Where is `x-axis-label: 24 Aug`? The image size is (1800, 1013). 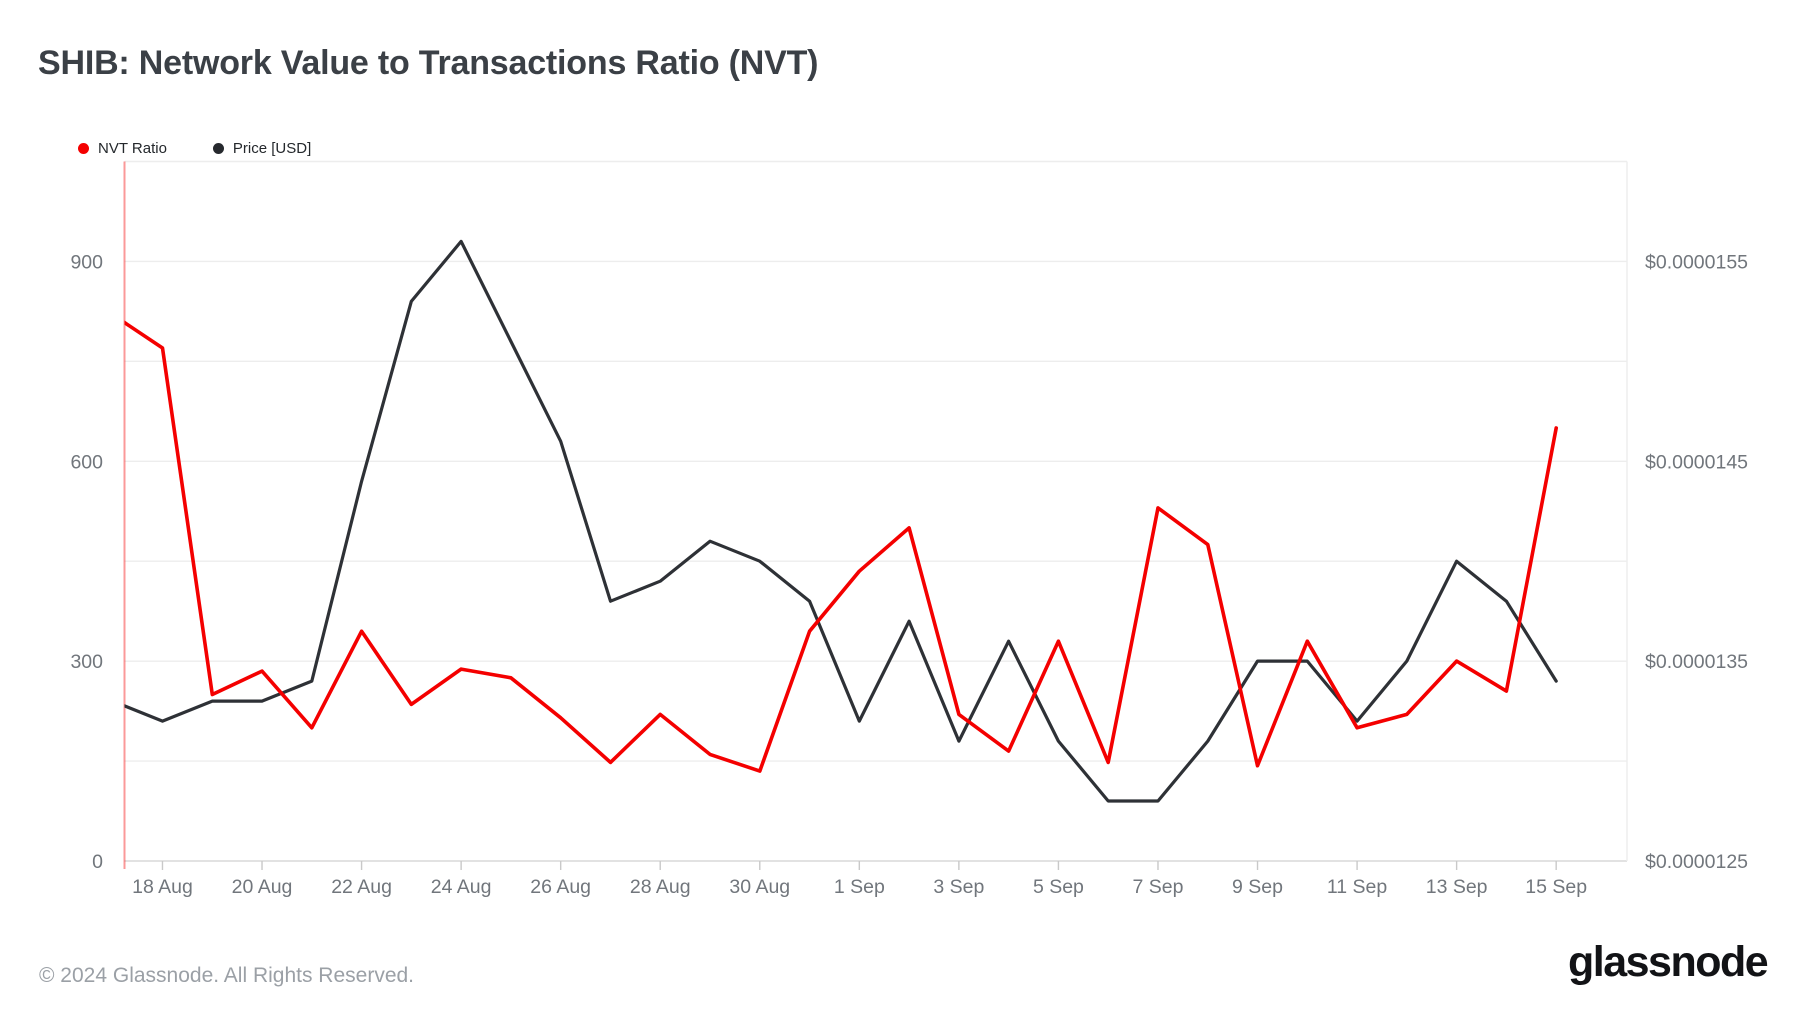
x-axis-label: 24 Aug is located at coordinates (461, 887).